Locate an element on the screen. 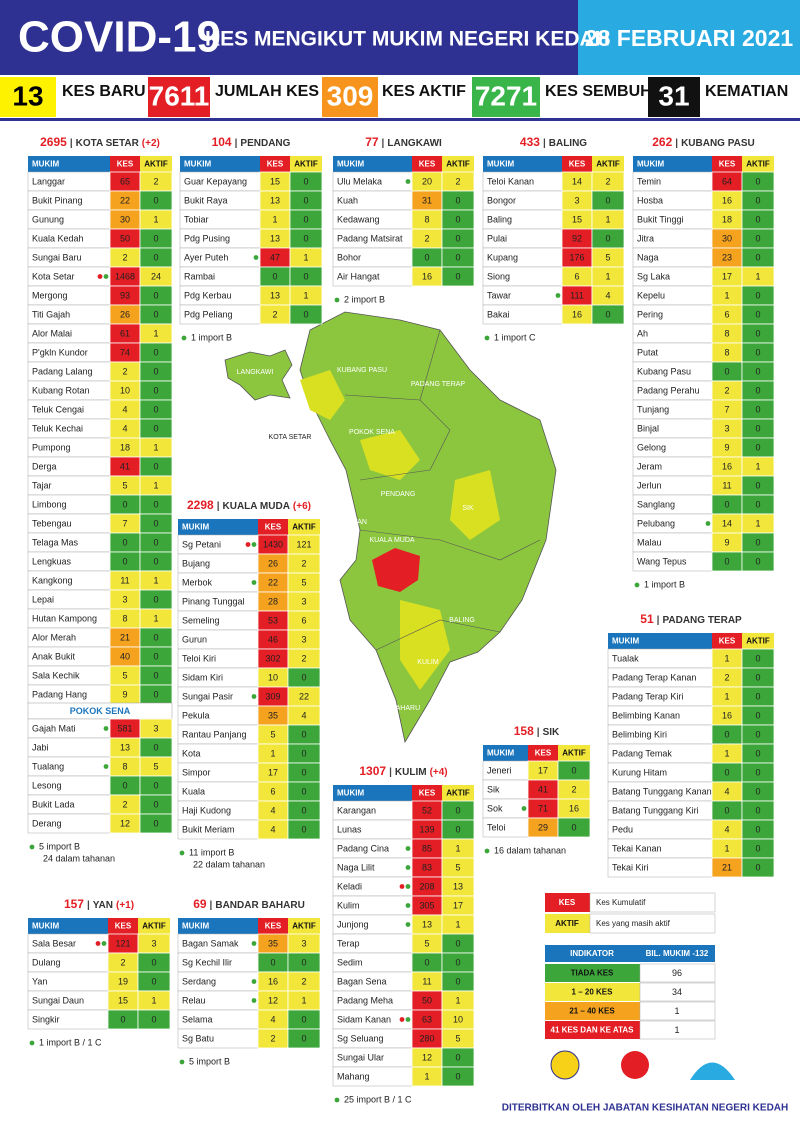  kes-value: 71 is located at coordinates (543, 808).